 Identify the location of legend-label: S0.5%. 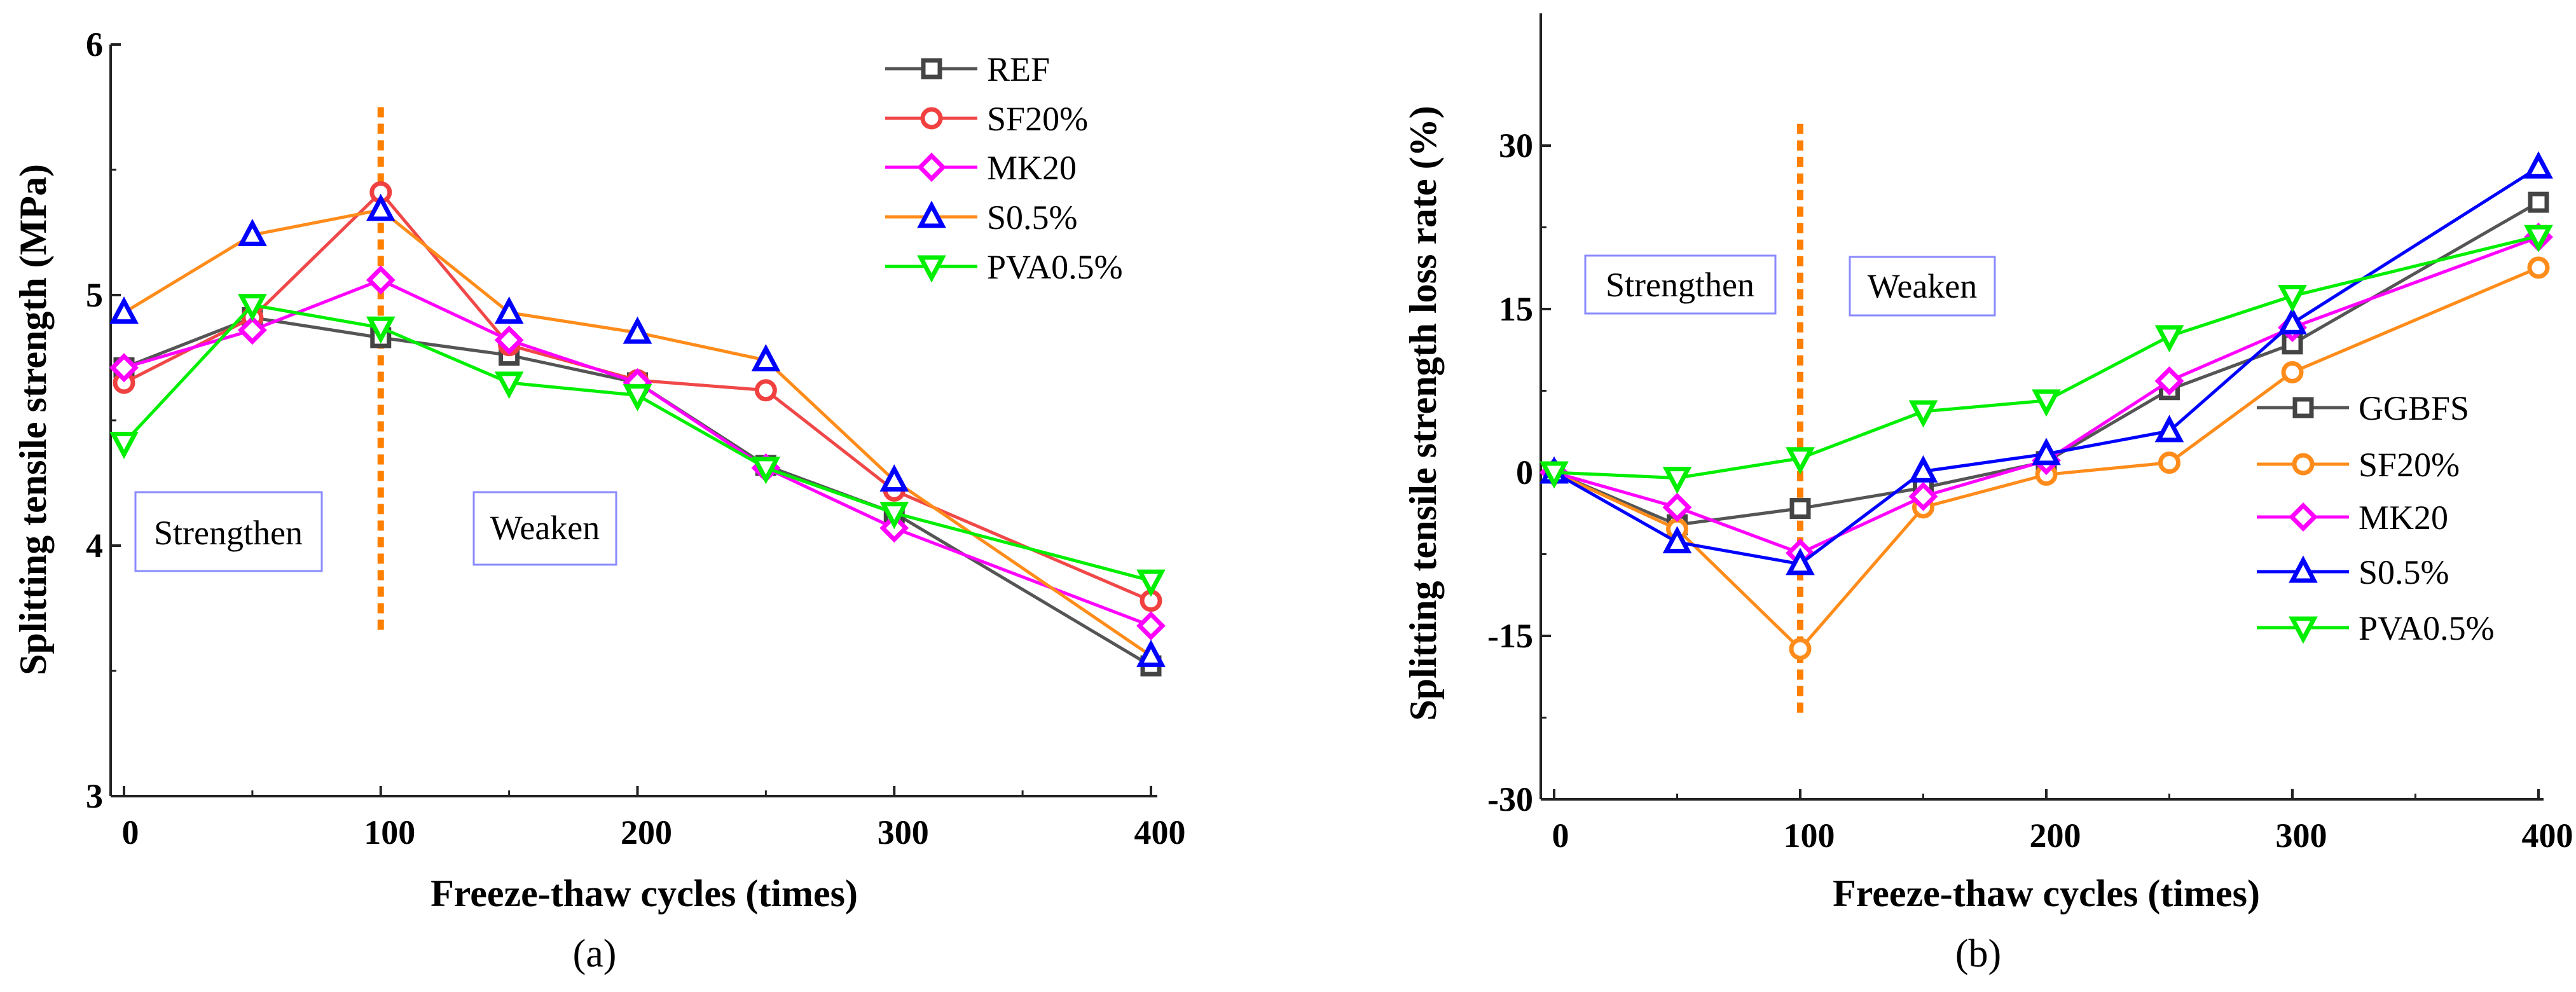
(2404, 572).